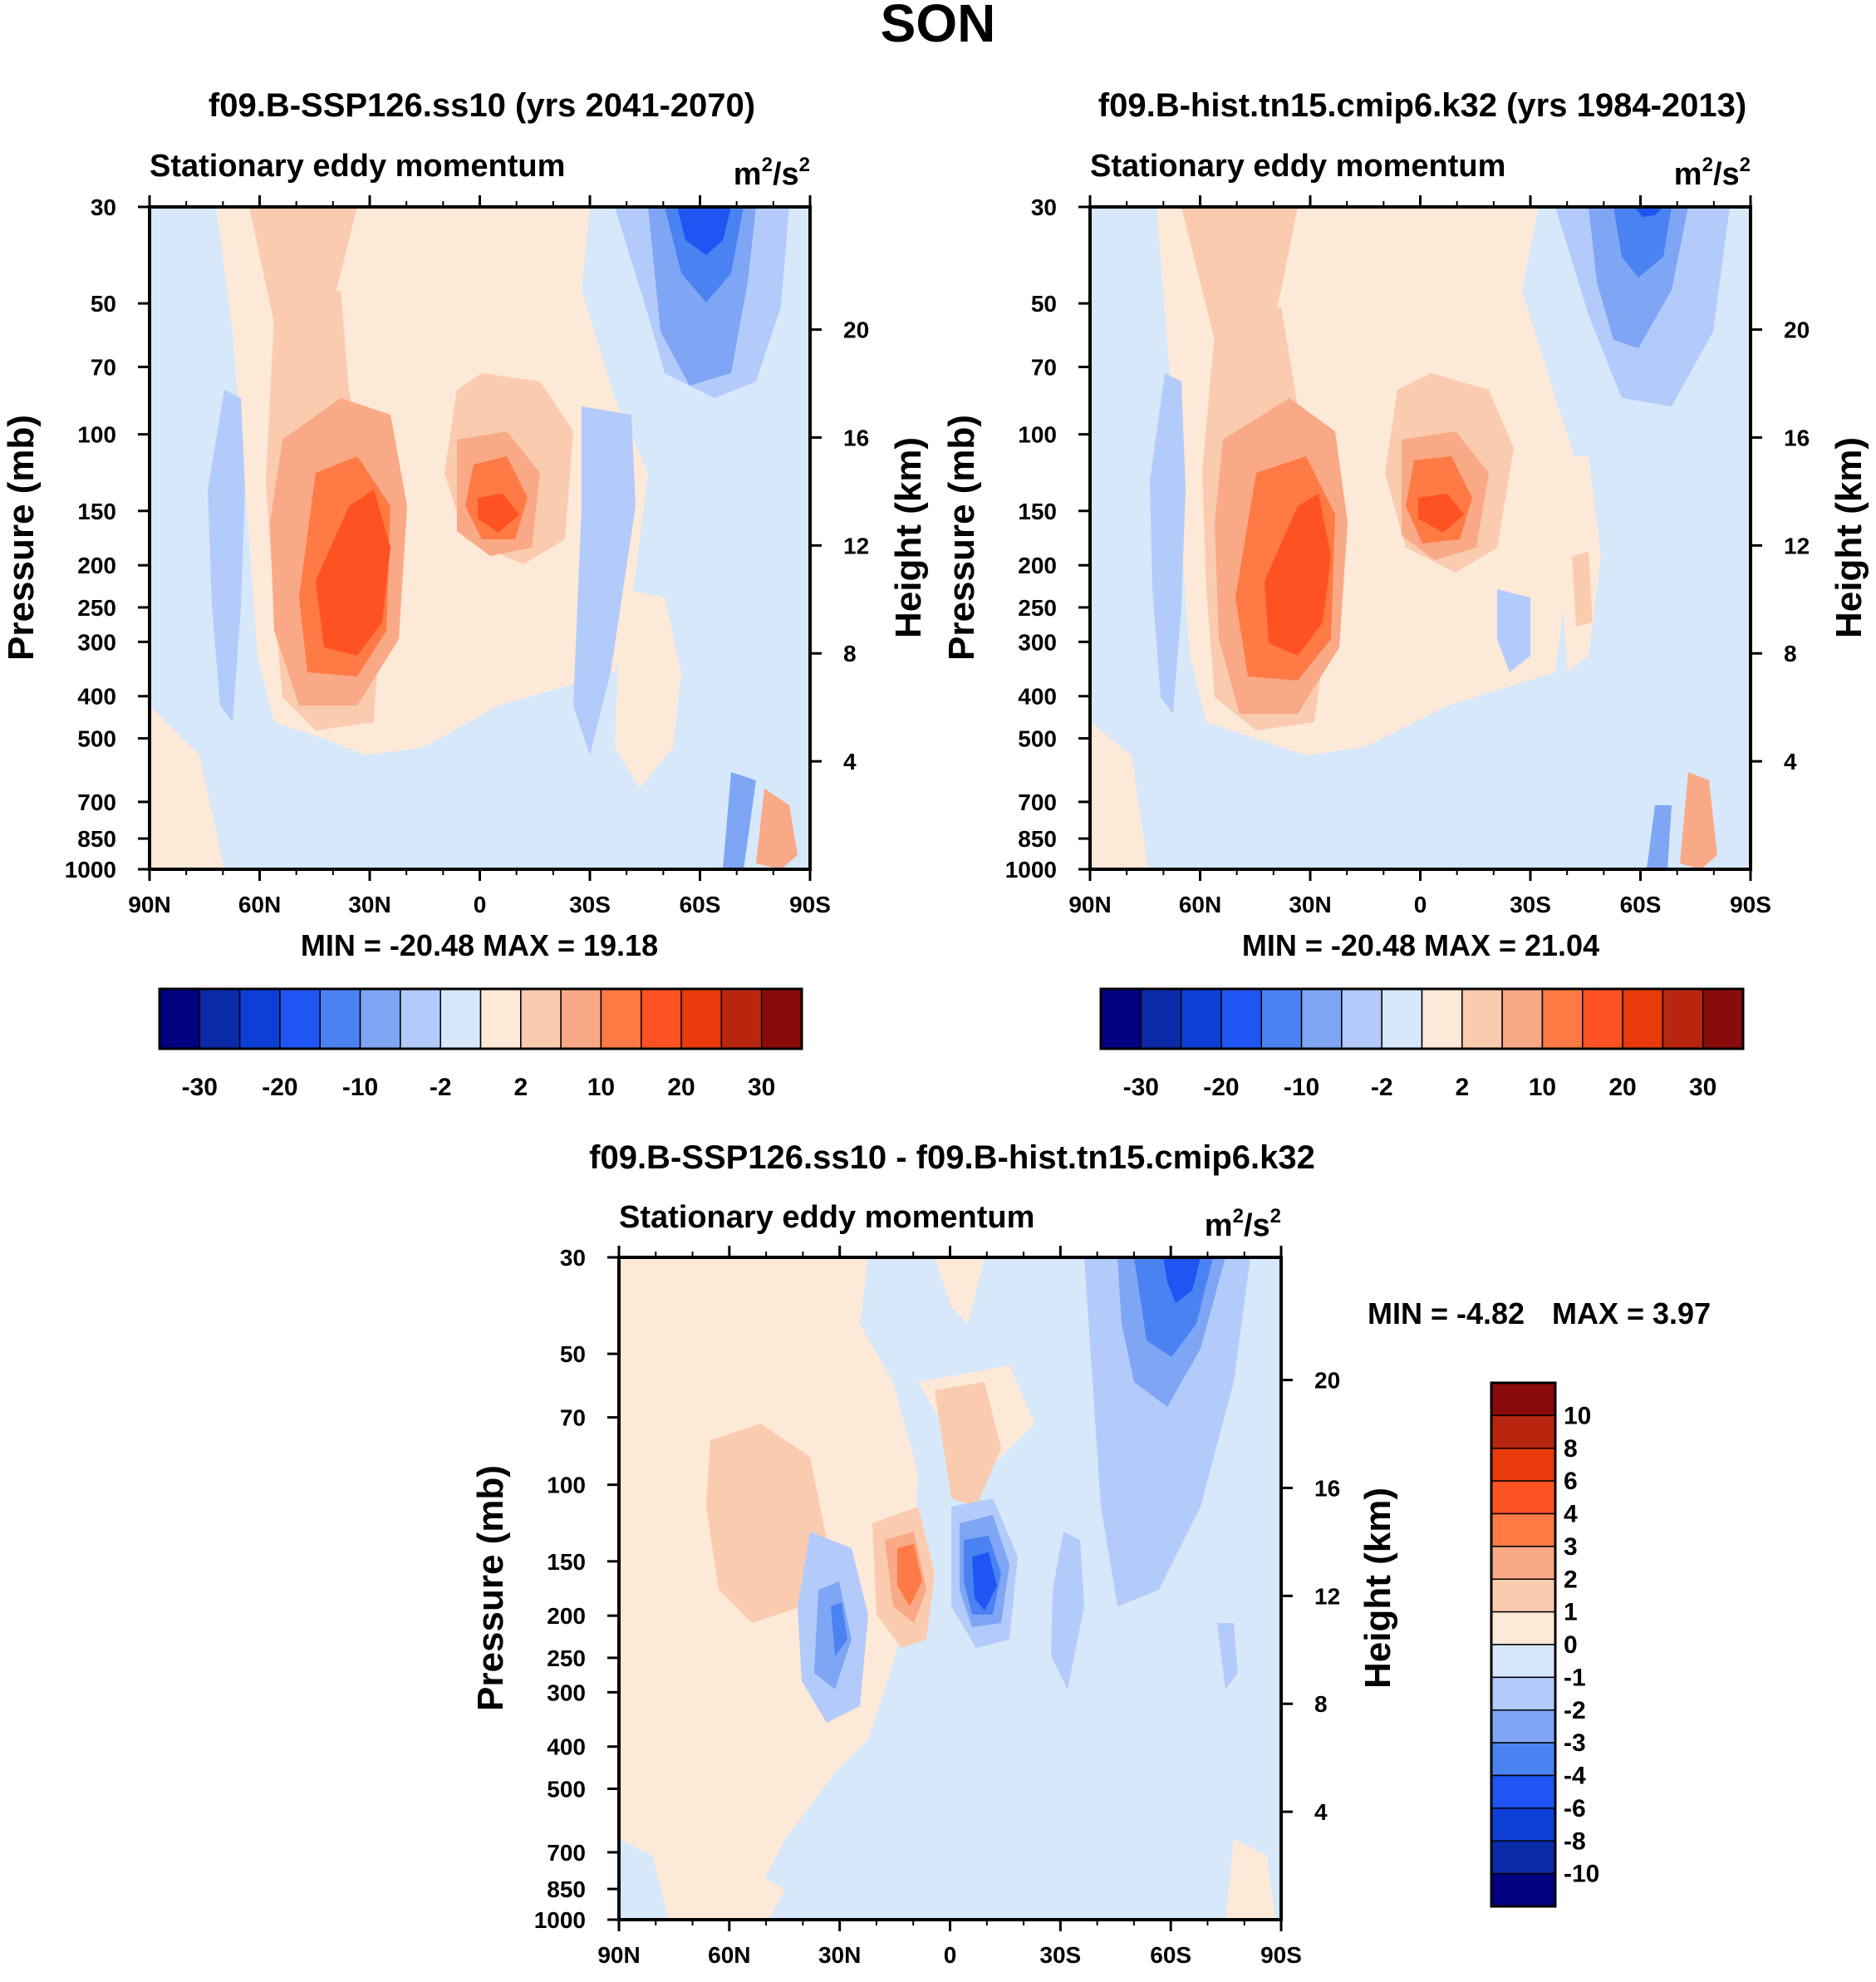  I want to click on panel-3-x-axis: 90N 60N 30N 0 30S 60S 90S, so click(950, 1607).